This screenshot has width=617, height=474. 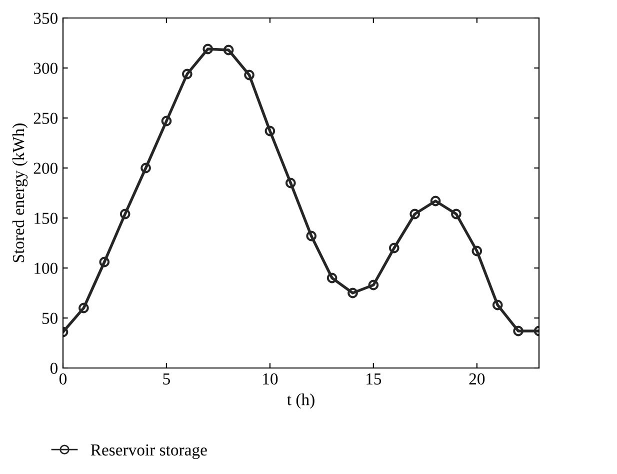 What do you see at coordinates (300, 401) in the screenshot?
I see `x-axis-title: t (h)` at bounding box center [300, 401].